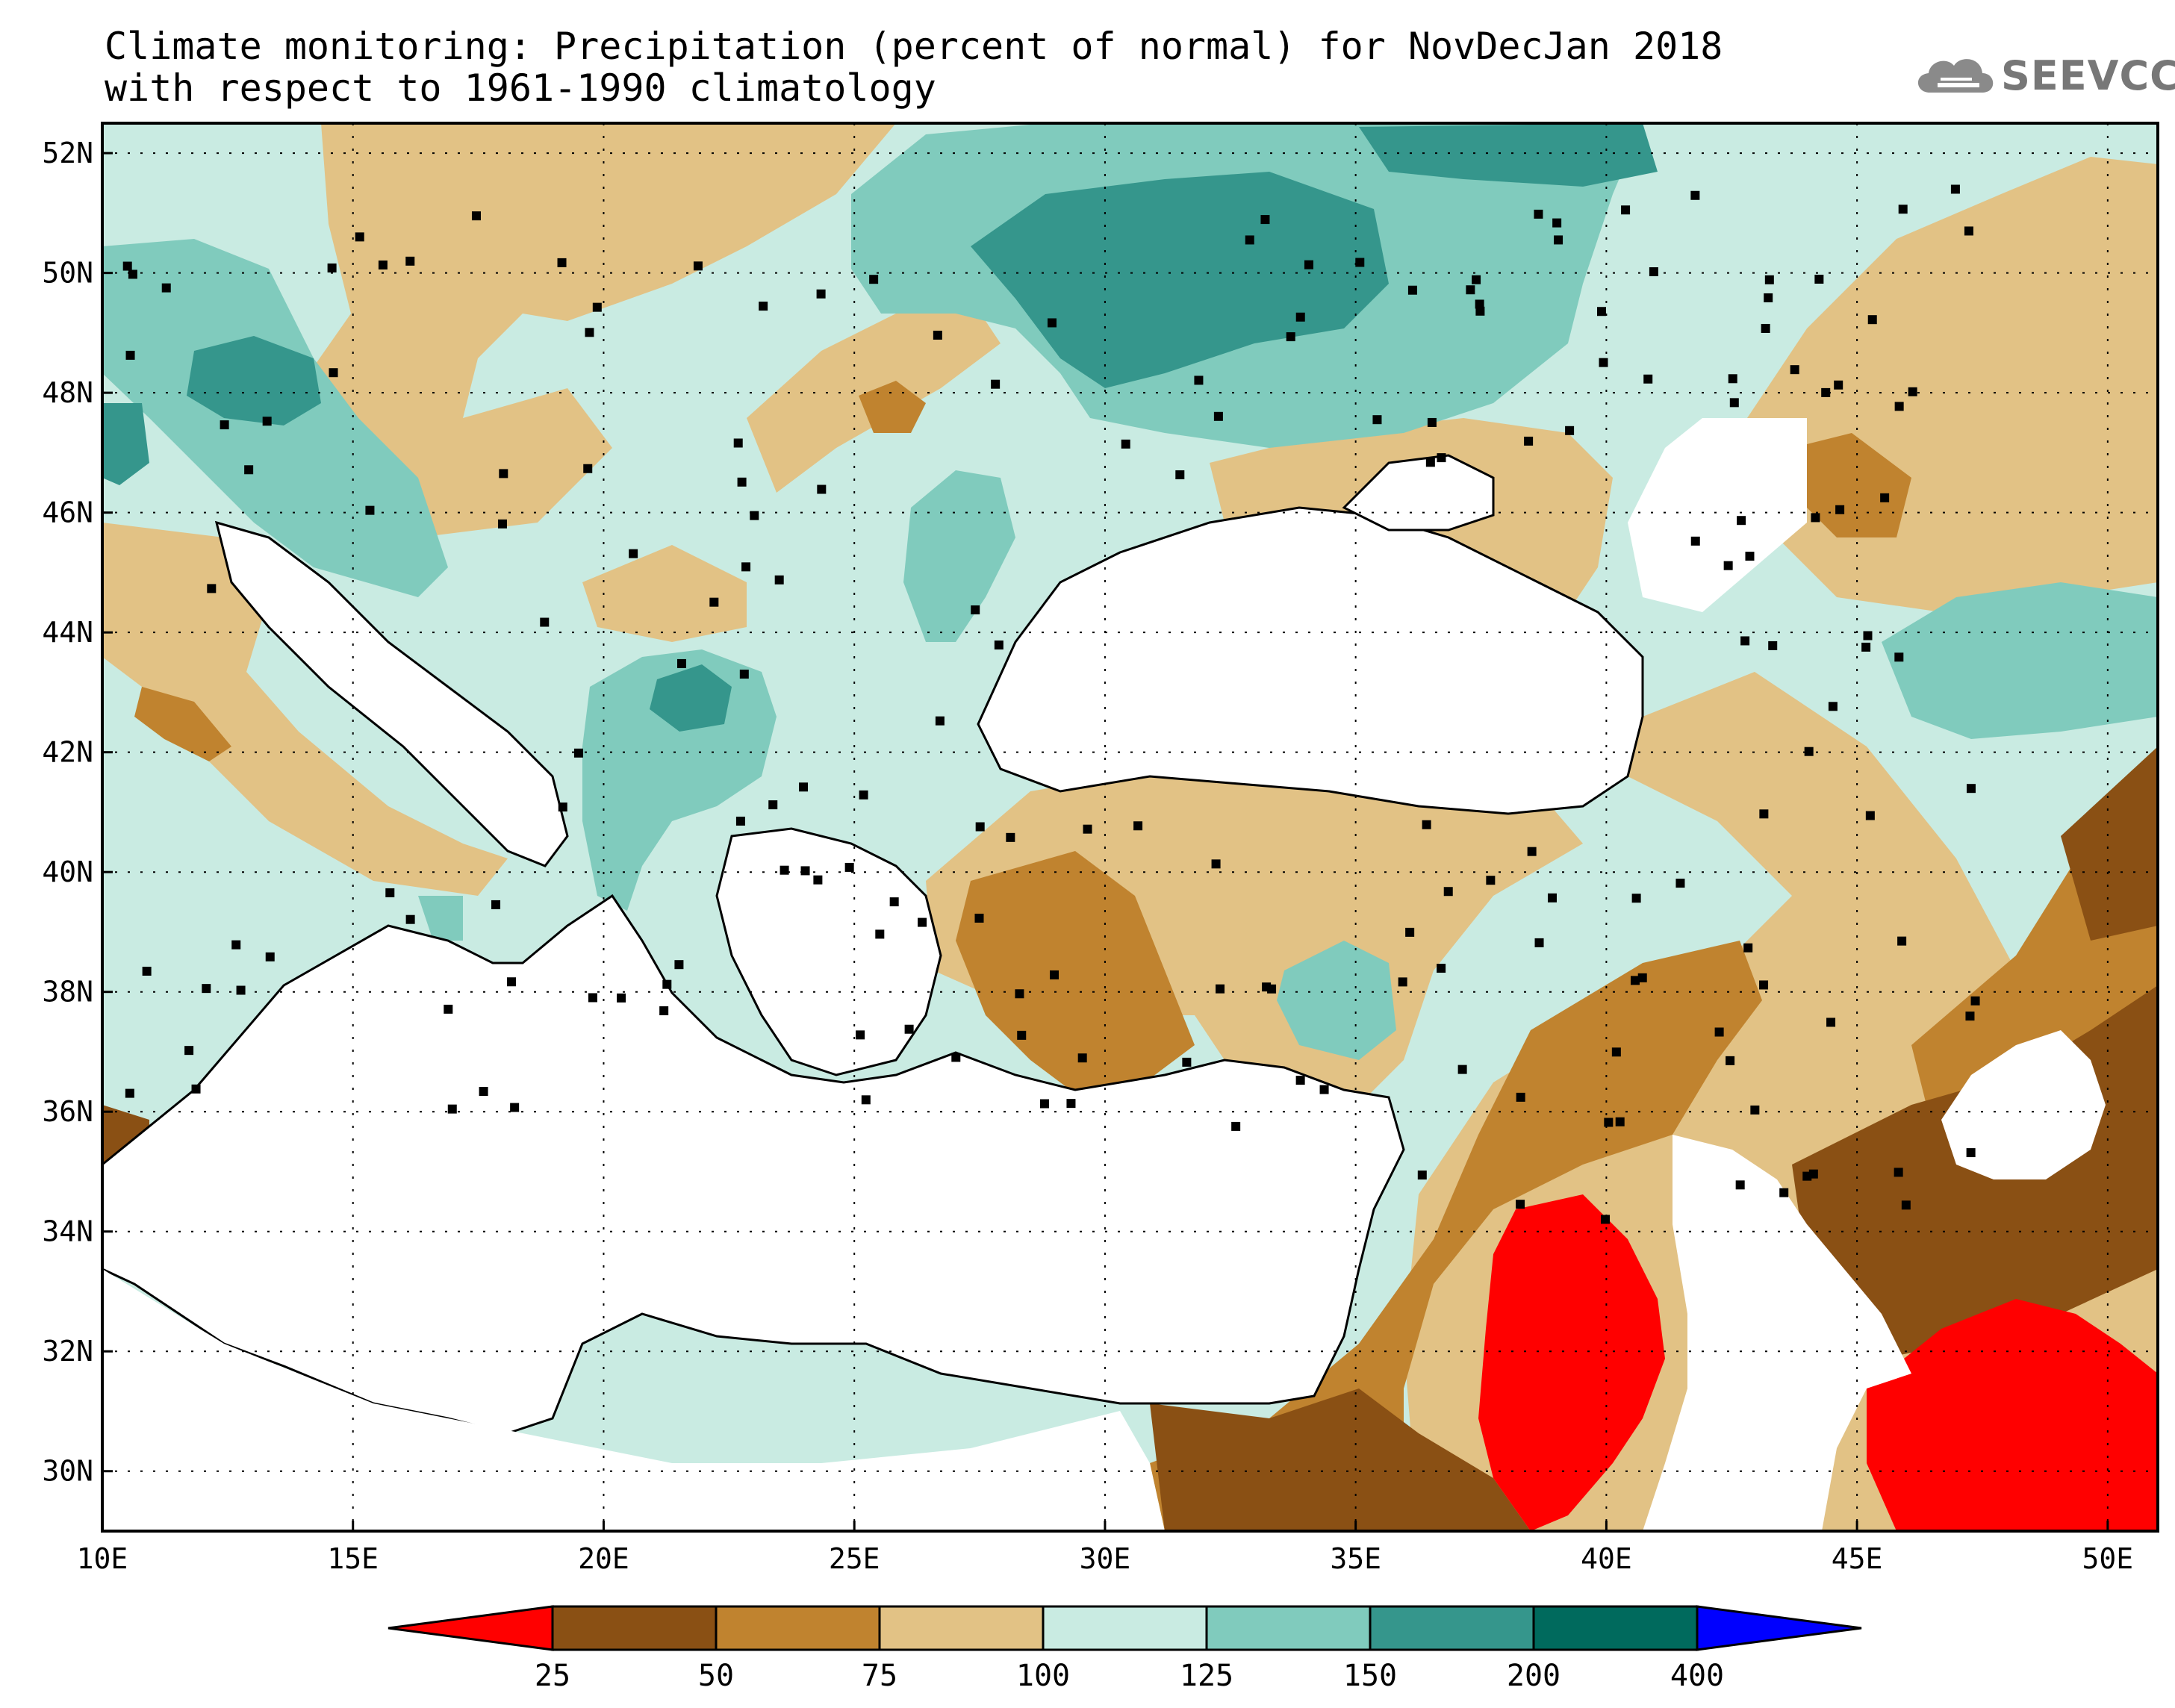 The height and width of the screenshot is (1708, 2175). Describe the element at coordinates (2109, 844) in the screenshot. I see `field-25-50-iran-north` at that location.